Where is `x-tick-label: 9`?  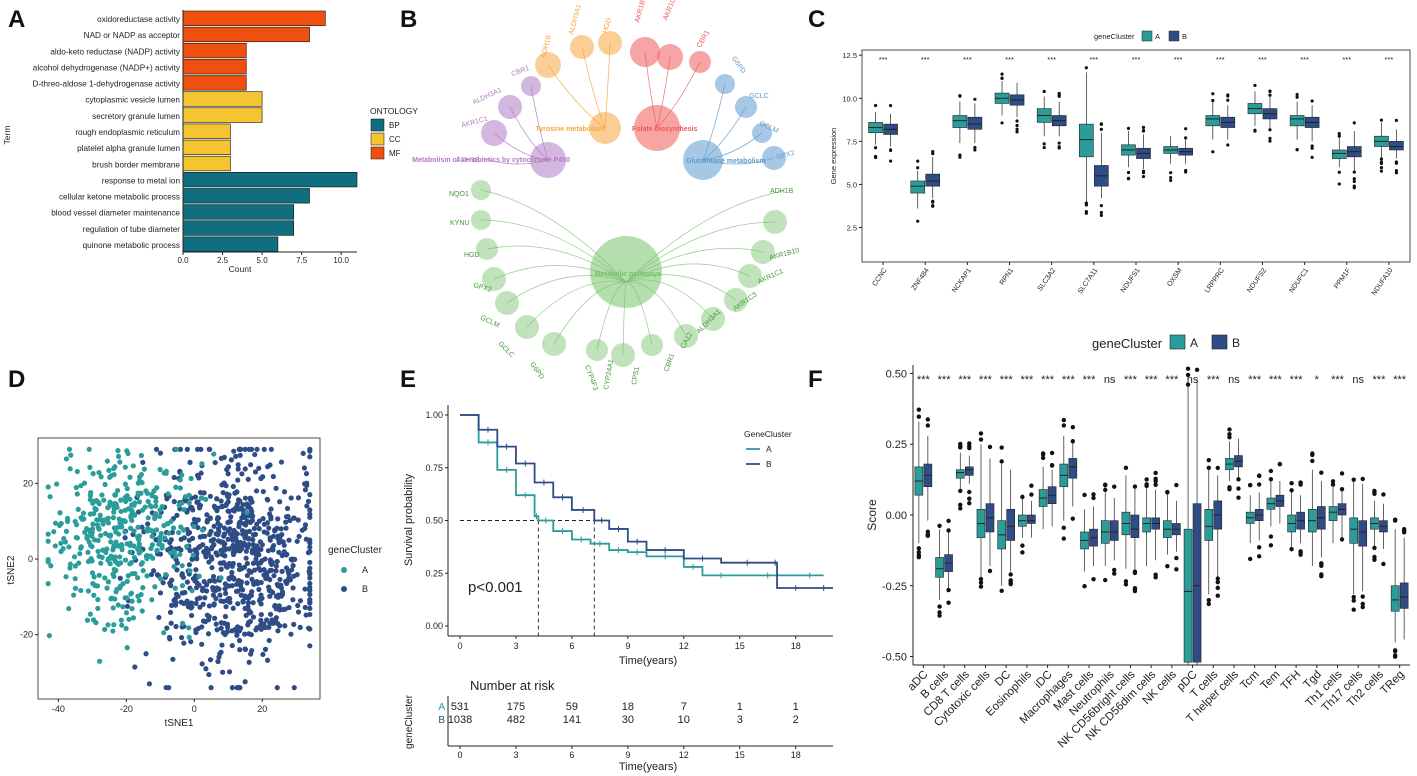 x-tick-label: 9 is located at coordinates (627, 755).